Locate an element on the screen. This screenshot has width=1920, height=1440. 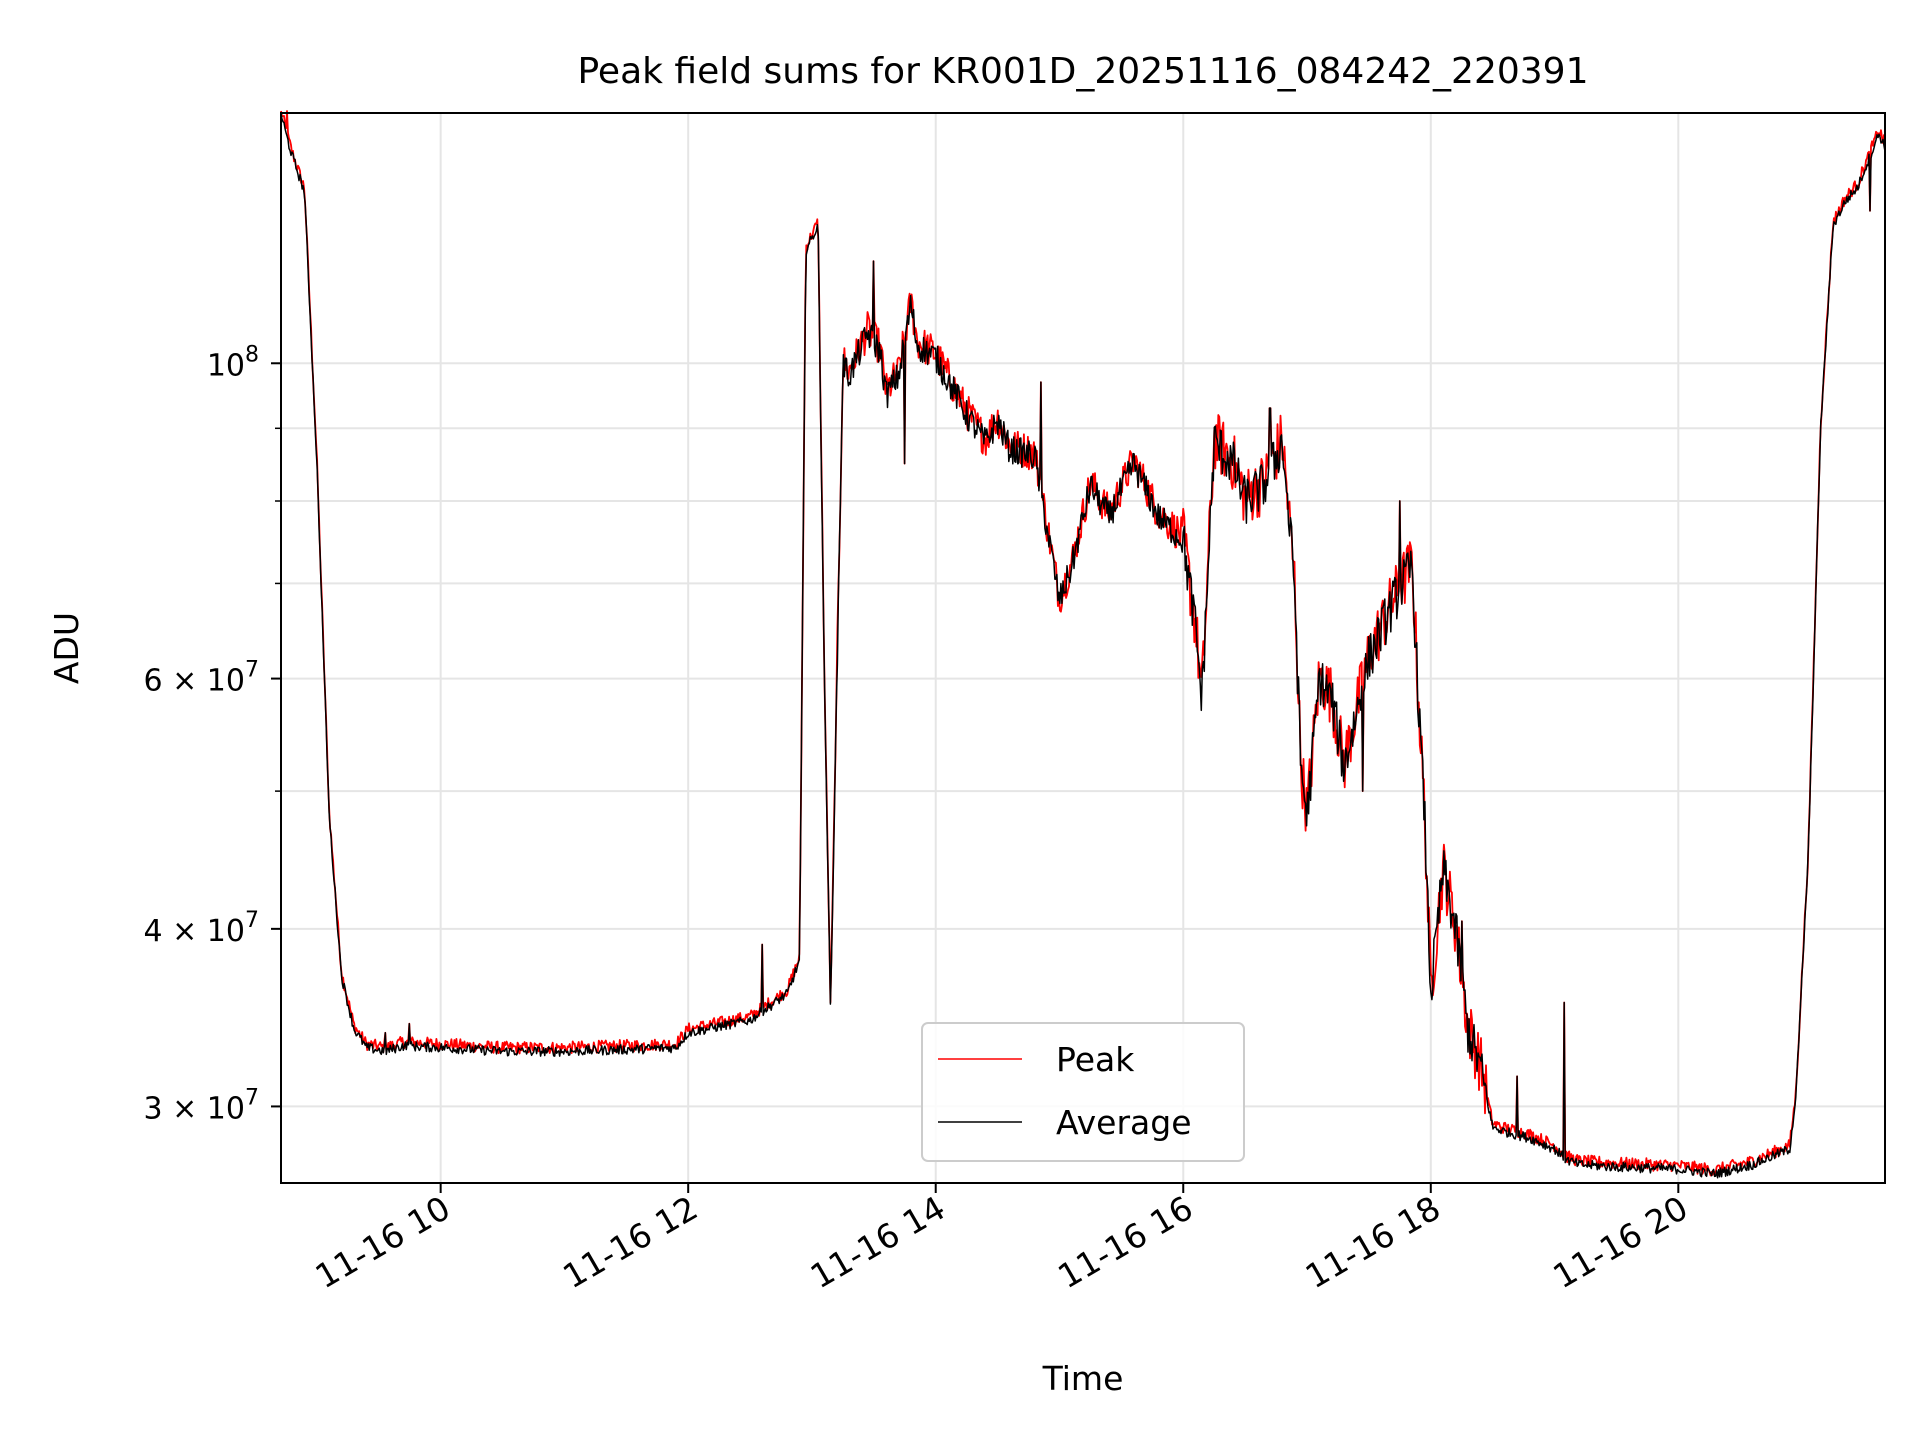
legend-box is located at coordinates (1083, 1092).